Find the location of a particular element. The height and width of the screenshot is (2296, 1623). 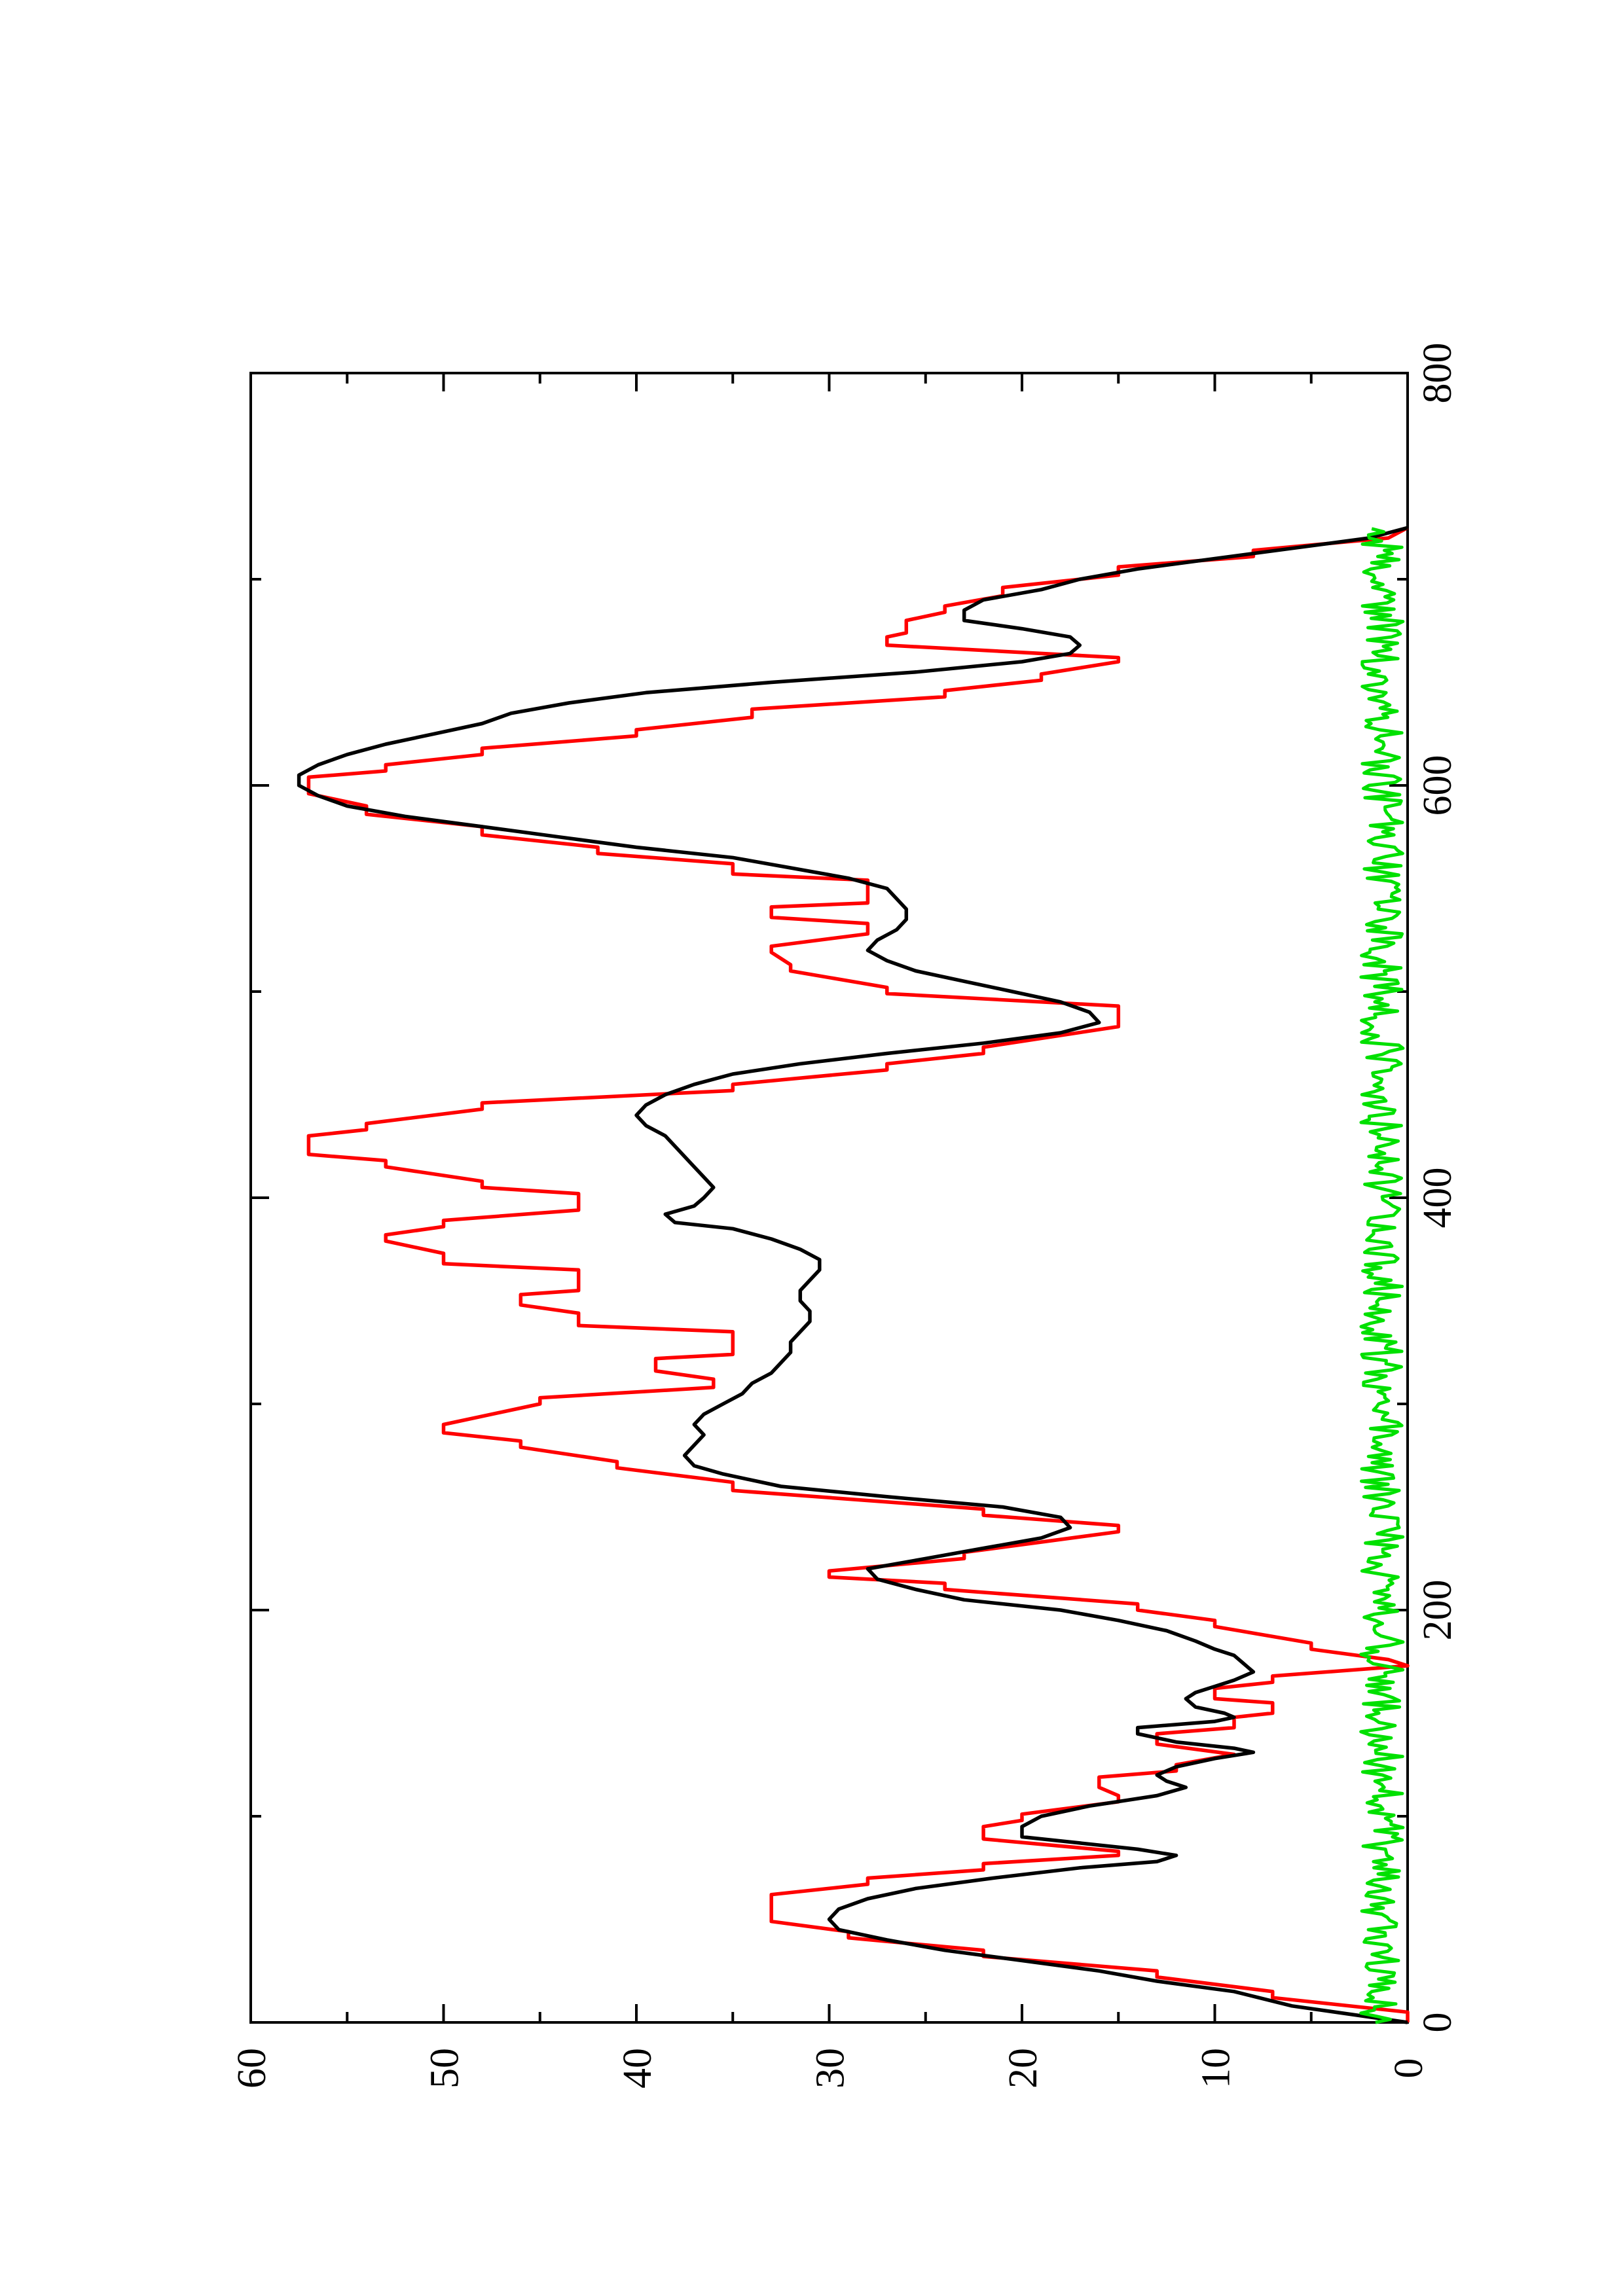

x-tick-label: 600 is located at coordinates (1437, 785).